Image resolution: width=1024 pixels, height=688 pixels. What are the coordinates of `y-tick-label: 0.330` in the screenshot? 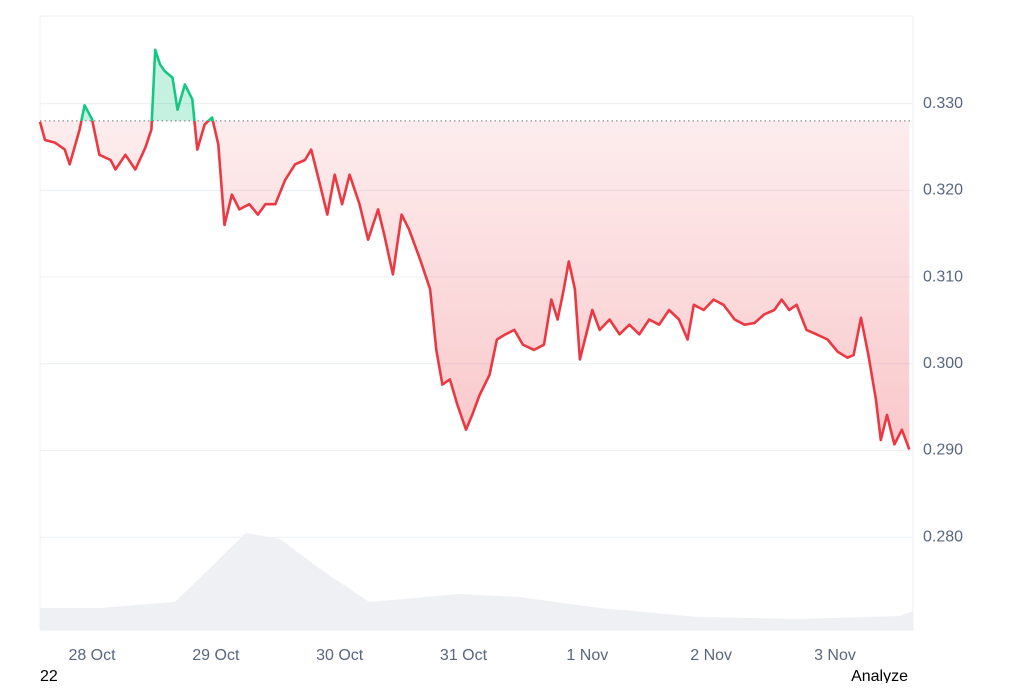 It's located at (943, 103).